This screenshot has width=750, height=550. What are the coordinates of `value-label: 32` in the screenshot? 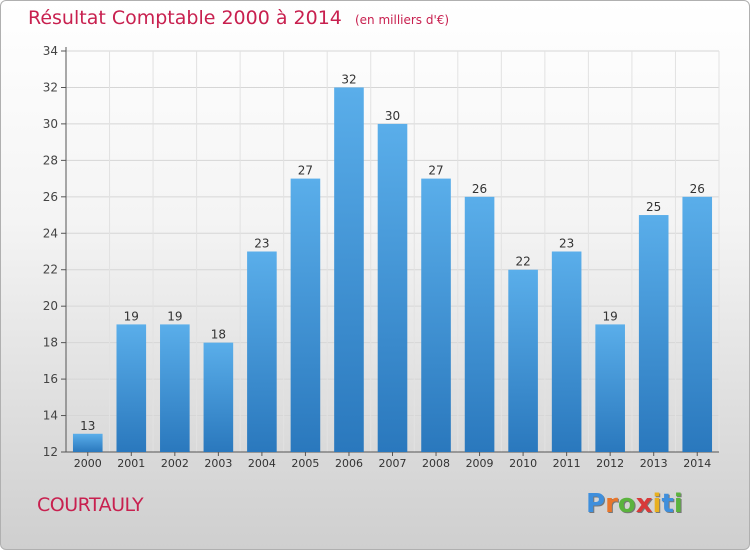 It's located at (348, 79).